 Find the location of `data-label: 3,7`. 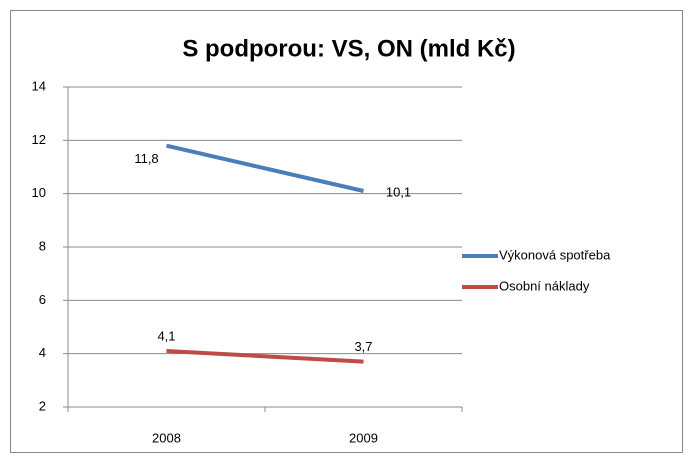

data-label: 3,7 is located at coordinates (363, 346).